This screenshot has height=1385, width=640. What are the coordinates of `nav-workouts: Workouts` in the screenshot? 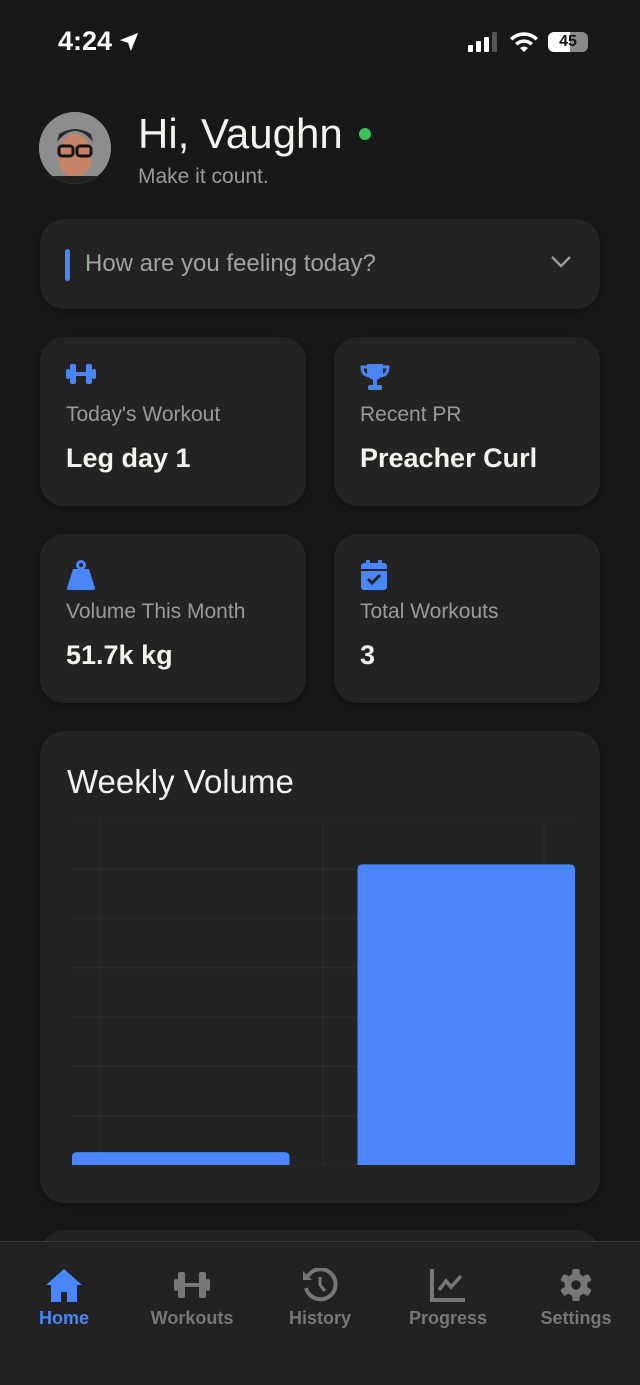 It's located at (192, 1298).